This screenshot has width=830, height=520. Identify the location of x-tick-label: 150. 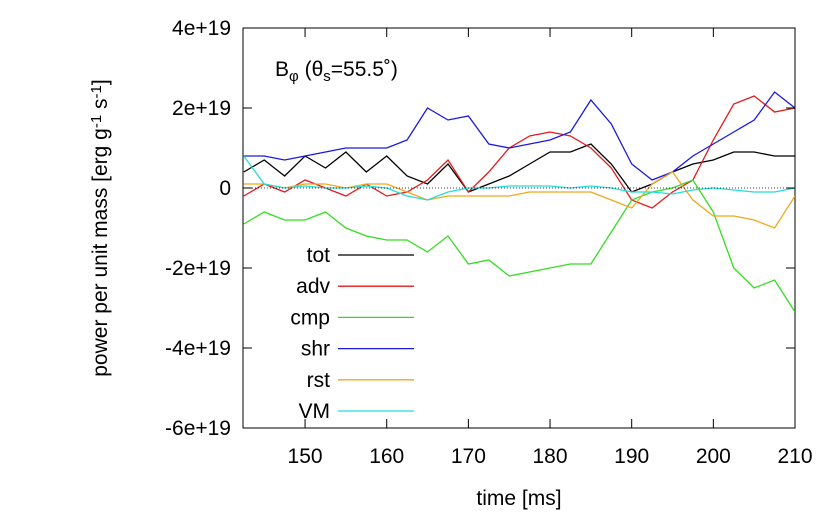
(305, 456).